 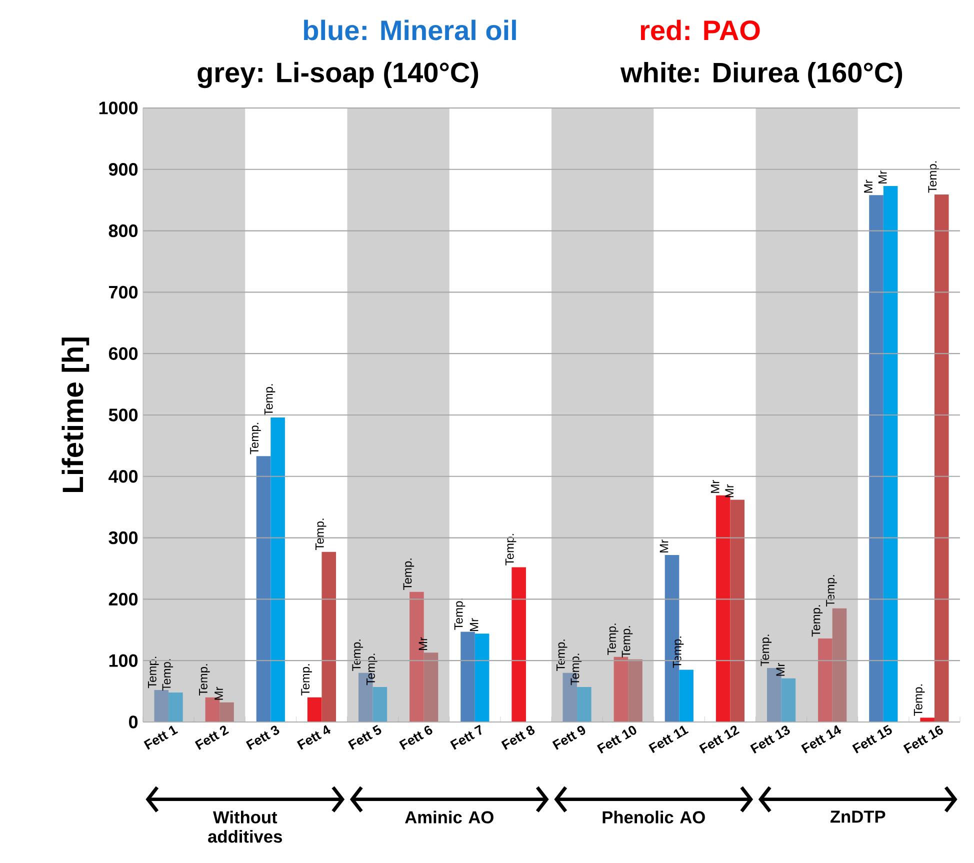 What do you see at coordinates (923, 740) in the screenshot?
I see `x-tick-label: Fett 16` at bounding box center [923, 740].